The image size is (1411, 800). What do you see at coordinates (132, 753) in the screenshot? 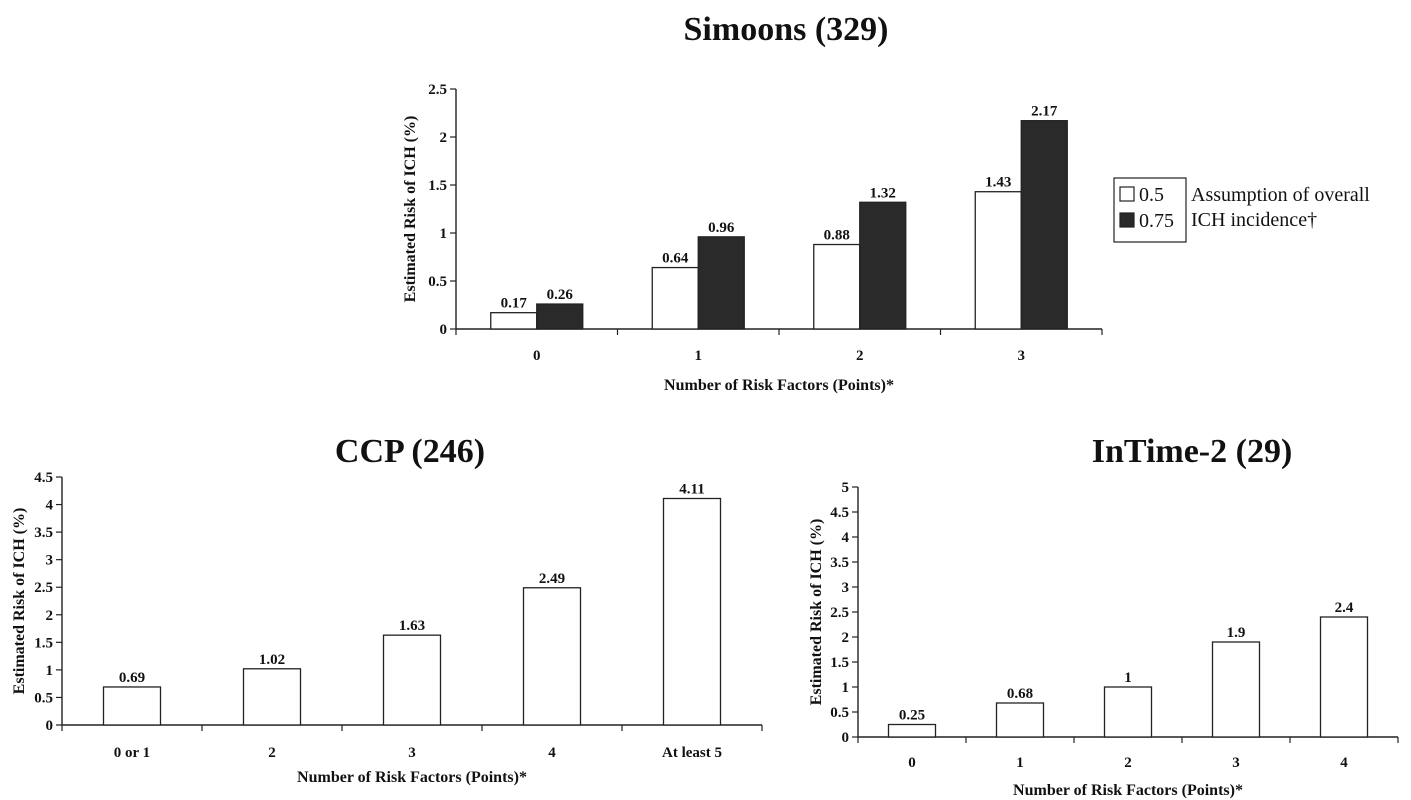
I see `ccp-x-tick-label: 0 or 1` at bounding box center [132, 753].